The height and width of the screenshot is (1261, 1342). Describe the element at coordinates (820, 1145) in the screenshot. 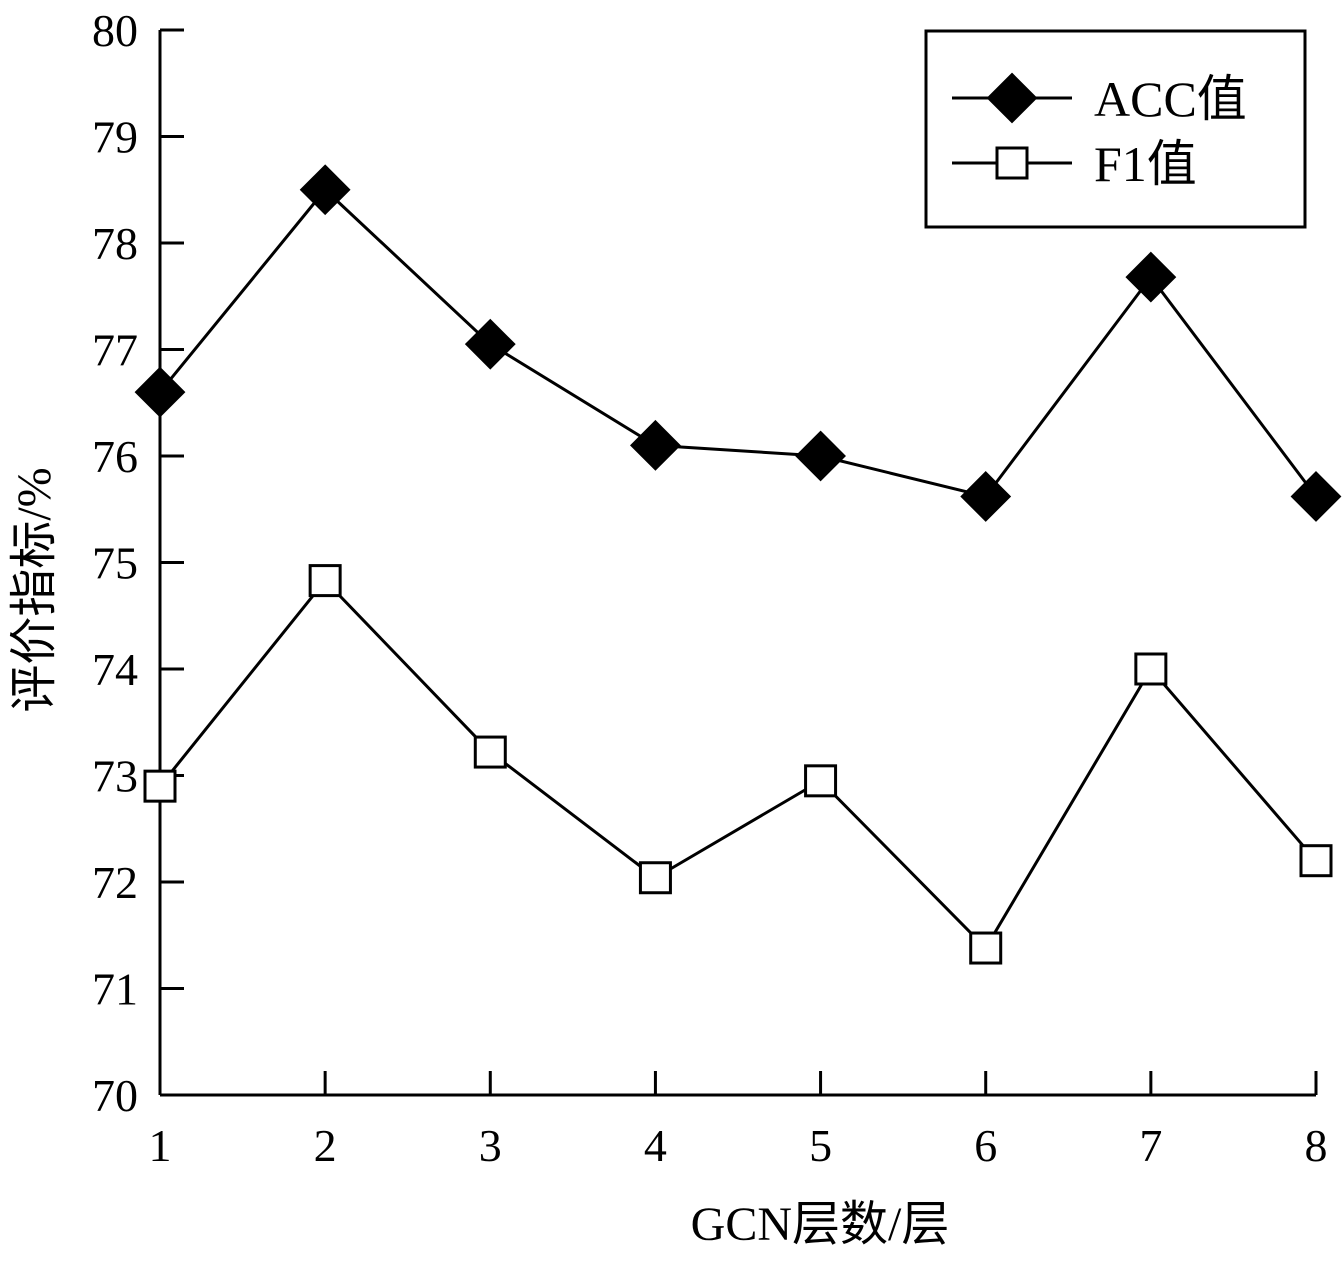

I see `x-tick-label: 5` at that location.